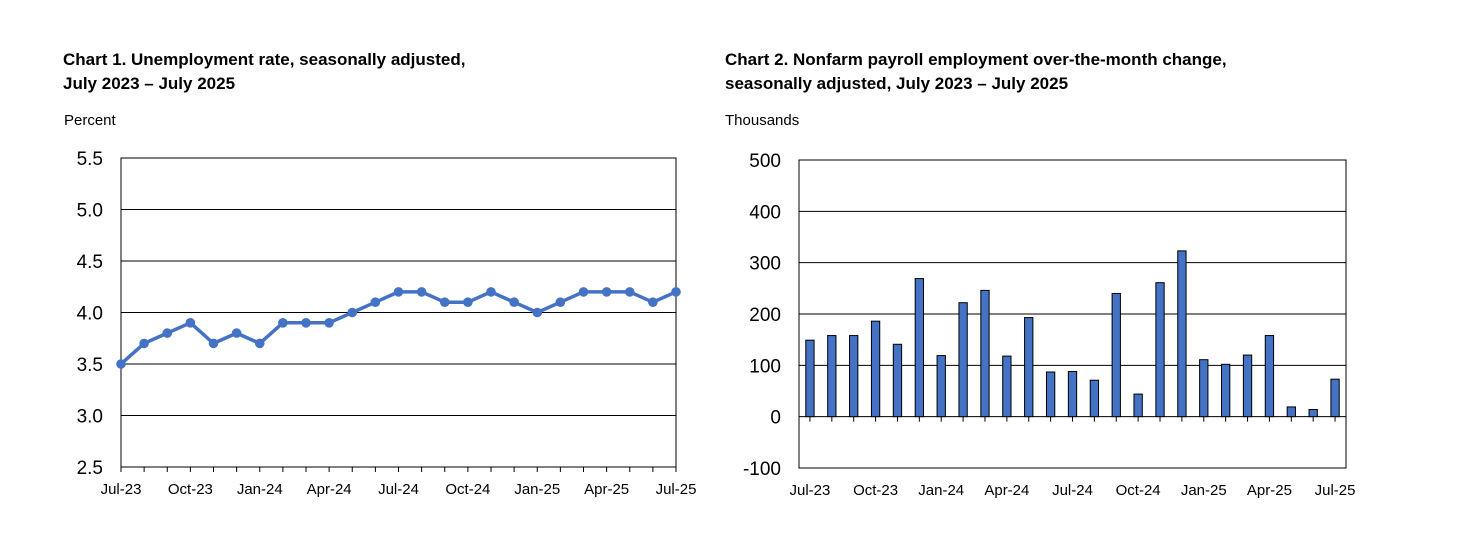 The image size is (1468, 546). I want to click on chart-1-y-tick-label: 3.5, so click(90, 365).